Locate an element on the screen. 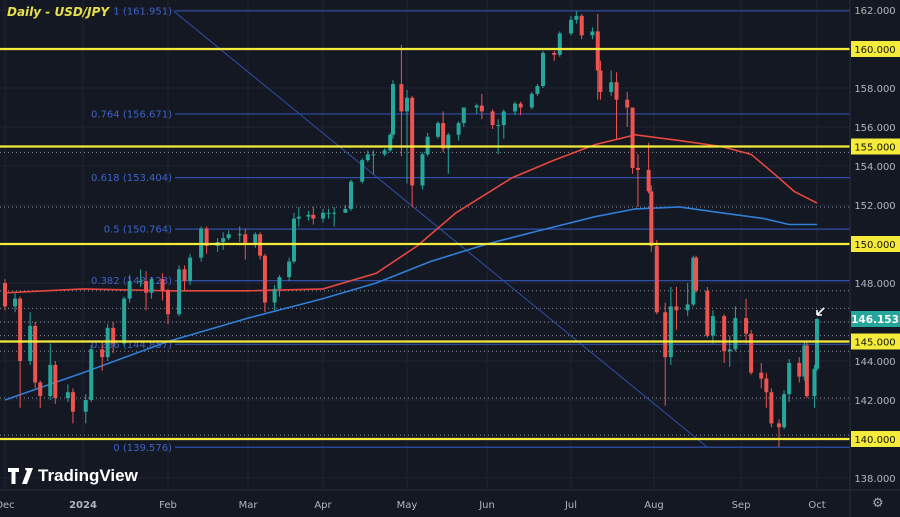 This screenshot has width=900, height=517. time-axis-label: 2024 is located at coordinates (83, 505).